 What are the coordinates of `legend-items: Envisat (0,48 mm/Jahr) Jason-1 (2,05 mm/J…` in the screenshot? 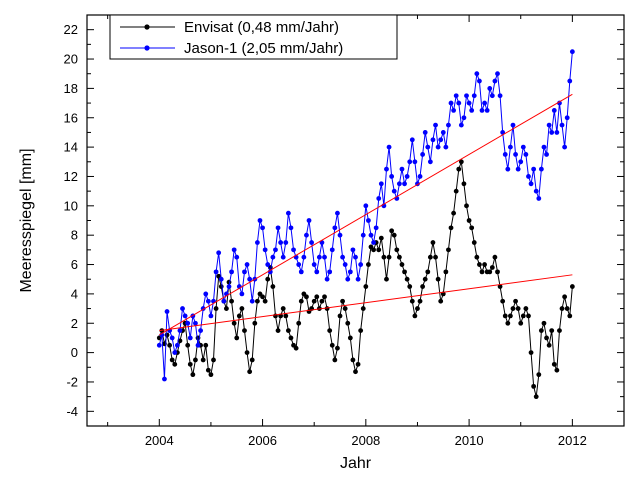 It's located at (231, 38).